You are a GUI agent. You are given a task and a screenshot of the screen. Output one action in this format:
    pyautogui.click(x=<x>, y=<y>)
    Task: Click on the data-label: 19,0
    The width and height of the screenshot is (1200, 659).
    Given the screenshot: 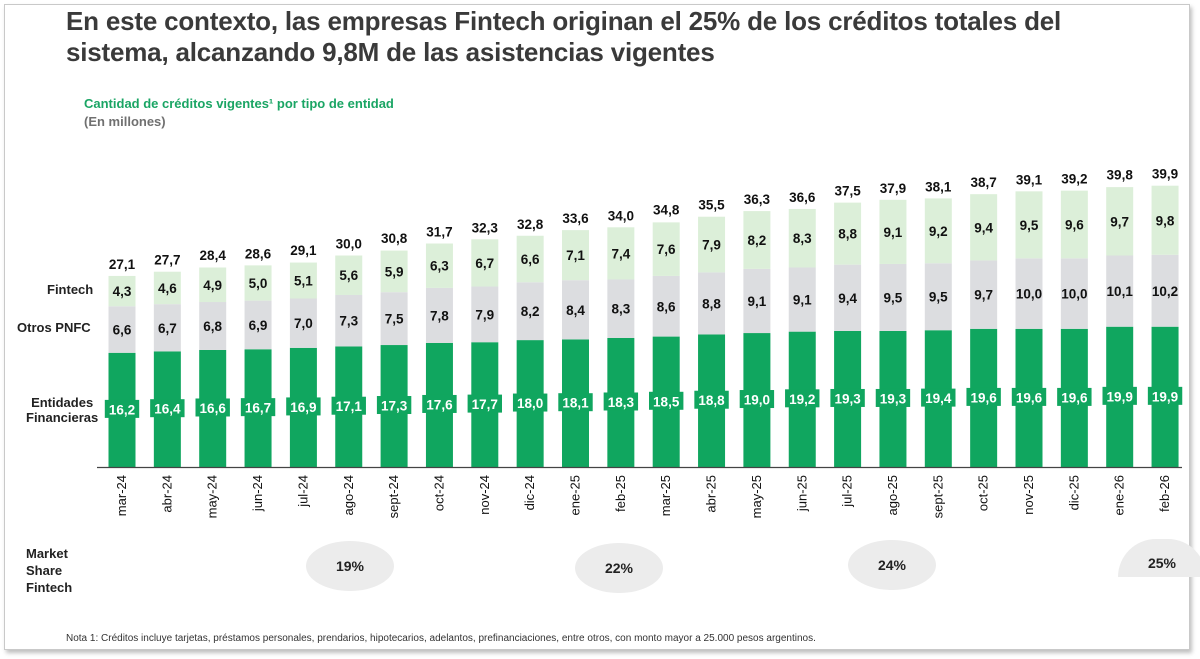 What is the action you would take?
    pyautogui.click(x=757, y=400)
    